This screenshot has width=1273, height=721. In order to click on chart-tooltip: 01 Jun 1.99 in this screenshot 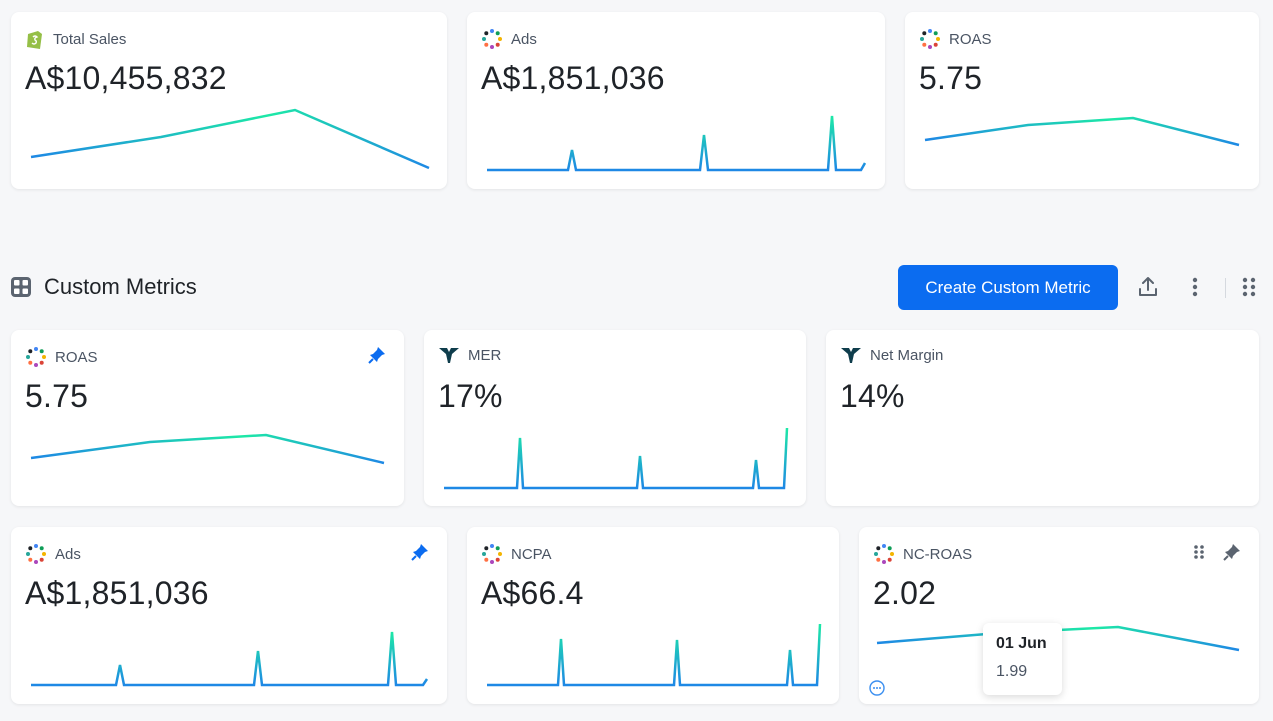, I will do `click(1022, 659)`.